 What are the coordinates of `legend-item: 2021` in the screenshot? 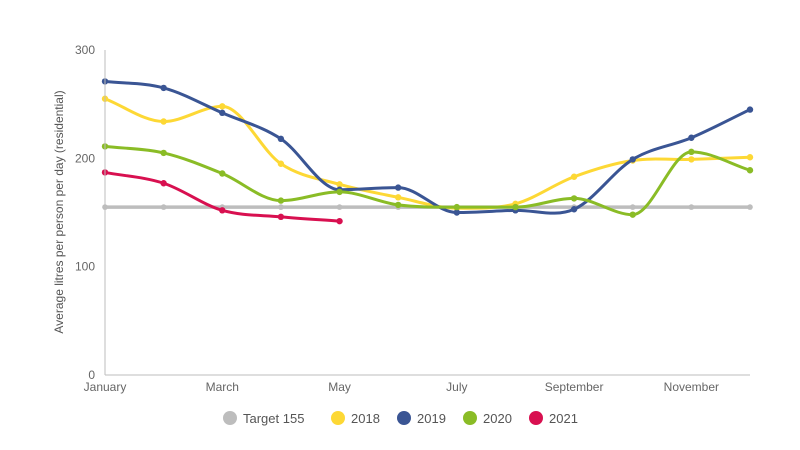 It's located at (553, 418).